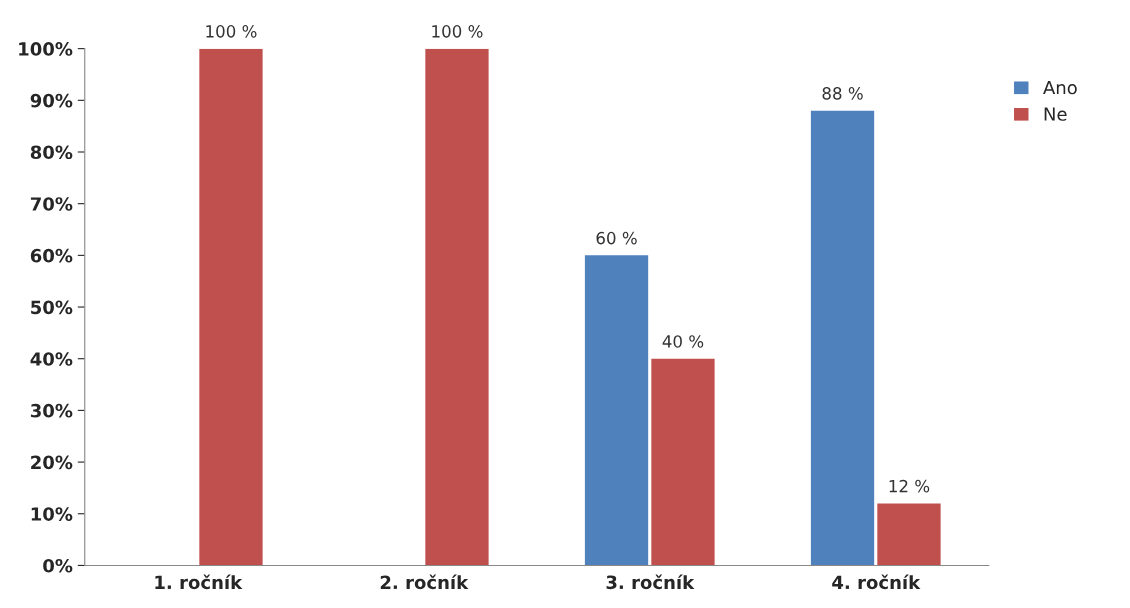  What do you see at coordinates (51, 152) in the screenshot?
I see `y-tick-label: 80%` at bounding box center [51, 152].